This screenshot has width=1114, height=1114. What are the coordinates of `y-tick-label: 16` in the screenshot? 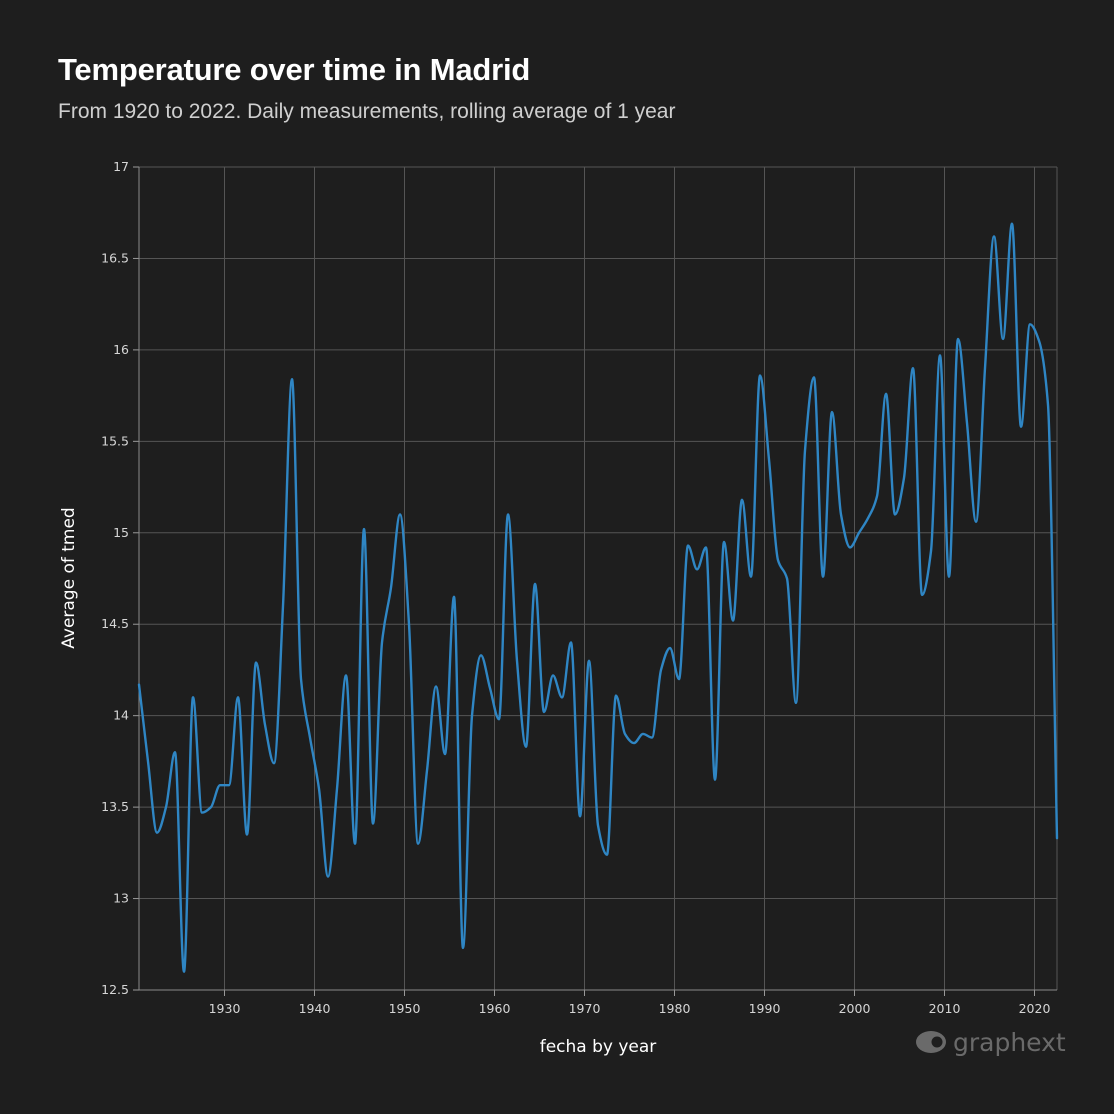 It's located at (121, 349).